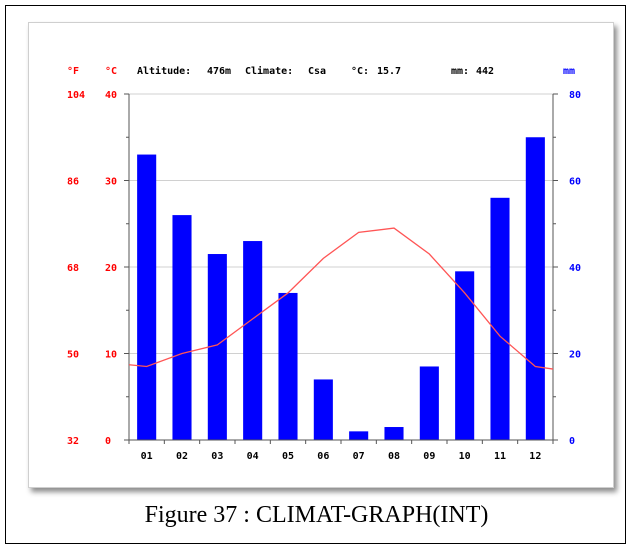 The width and height of the screenshot is (633, 551). Describe the element at coordinates (111, 355) in the screenshot. I see `celsius-tick-label: 10` at that location.